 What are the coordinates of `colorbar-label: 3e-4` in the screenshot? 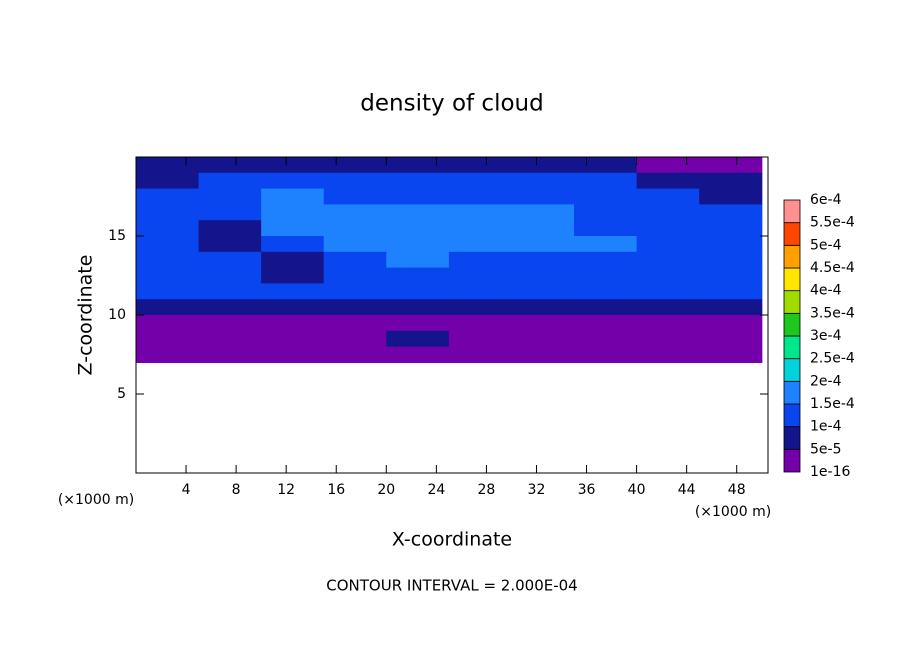 It's located at (826, 336).